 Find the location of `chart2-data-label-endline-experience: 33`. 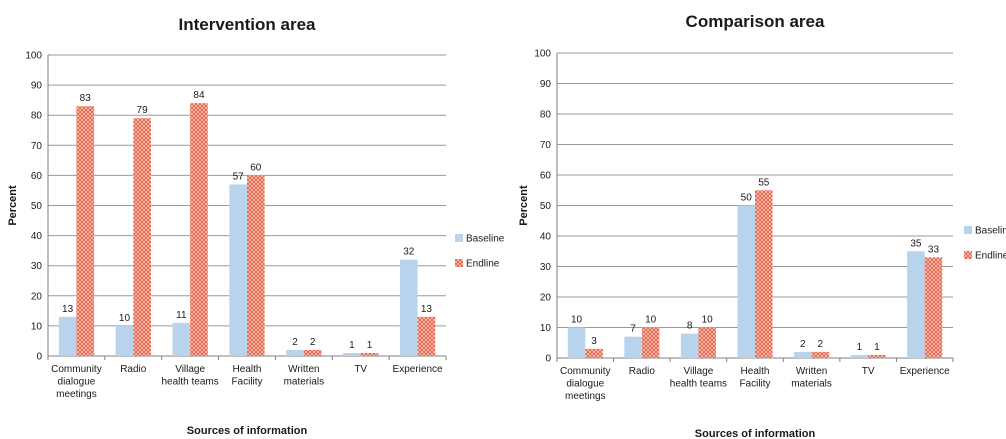

chart2-data-label-endline-experience: 33 is located at coordinates (934, 249).